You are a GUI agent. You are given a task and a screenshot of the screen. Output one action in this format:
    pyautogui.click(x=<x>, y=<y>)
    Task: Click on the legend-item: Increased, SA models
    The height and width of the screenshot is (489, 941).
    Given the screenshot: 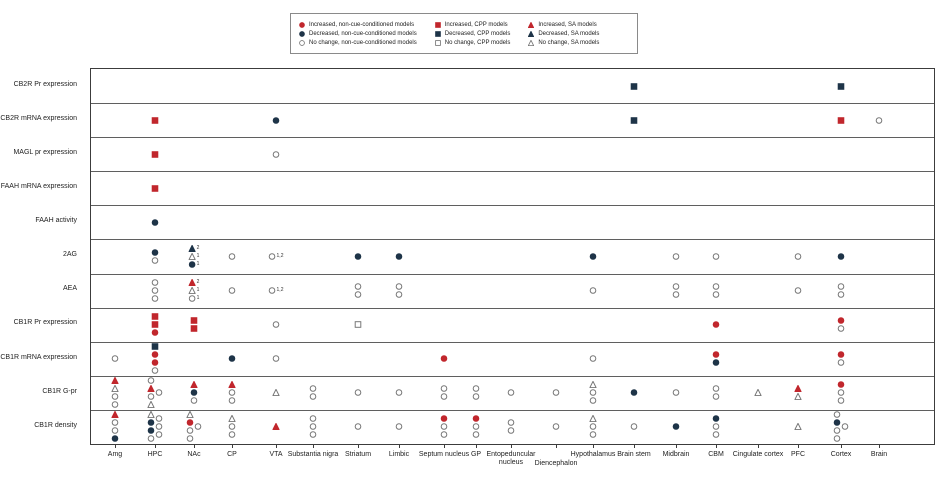 What is the action you would take?
    pyautogui.click(x=563, y=24)
    